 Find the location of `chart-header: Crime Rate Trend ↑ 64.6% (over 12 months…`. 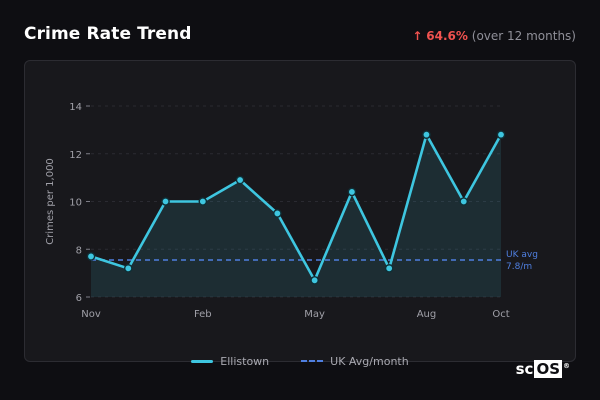

chart-header: Crime Rate Trend ↑ 64.6% (over 12 months… is located at coordinates (300, 37).